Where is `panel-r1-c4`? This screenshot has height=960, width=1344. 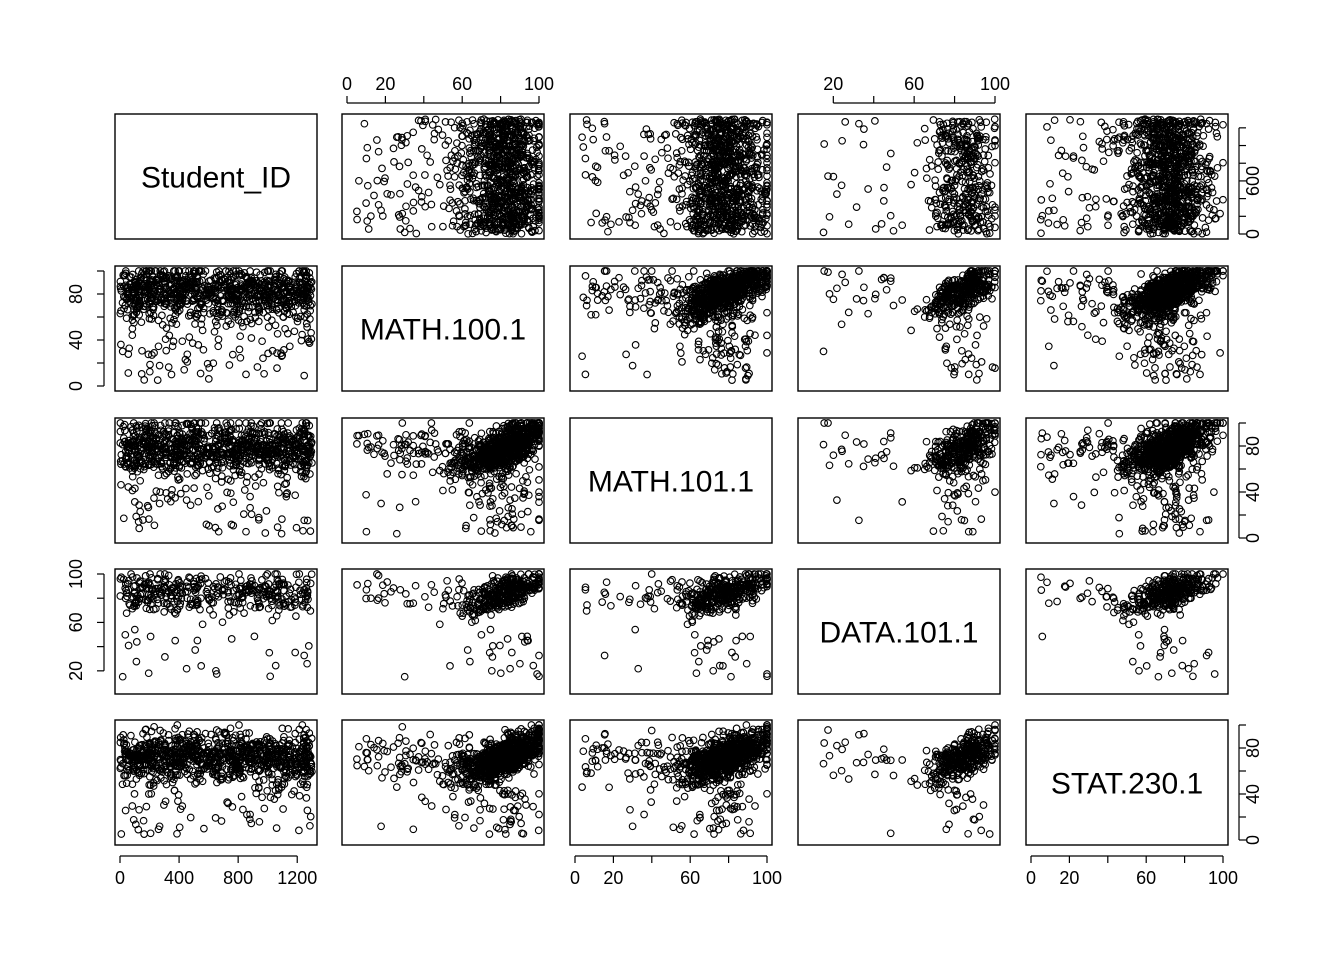
panel-r1-c4 is located at coordinates (899, 176).